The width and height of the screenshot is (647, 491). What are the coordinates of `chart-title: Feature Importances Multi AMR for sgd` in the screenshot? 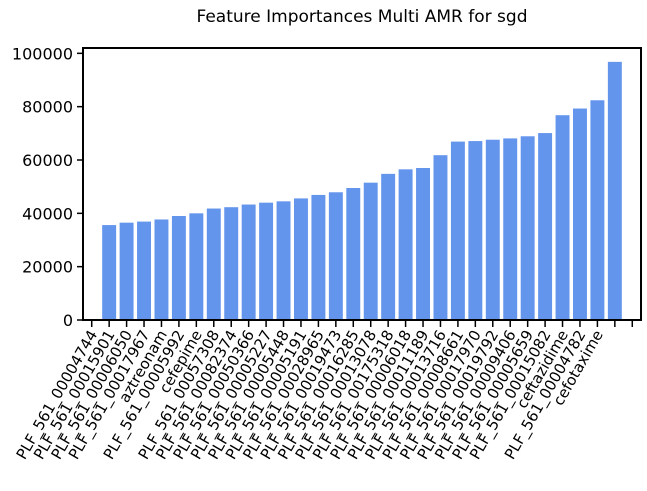 It's located at (361, 17).